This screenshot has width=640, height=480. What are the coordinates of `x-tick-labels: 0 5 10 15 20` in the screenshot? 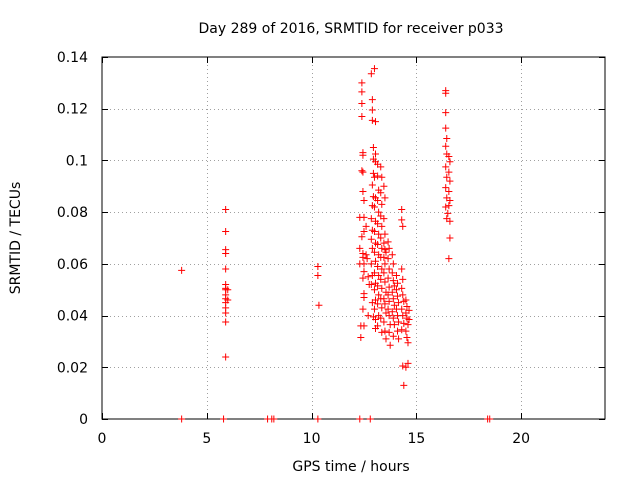 It's located at (314, 439).